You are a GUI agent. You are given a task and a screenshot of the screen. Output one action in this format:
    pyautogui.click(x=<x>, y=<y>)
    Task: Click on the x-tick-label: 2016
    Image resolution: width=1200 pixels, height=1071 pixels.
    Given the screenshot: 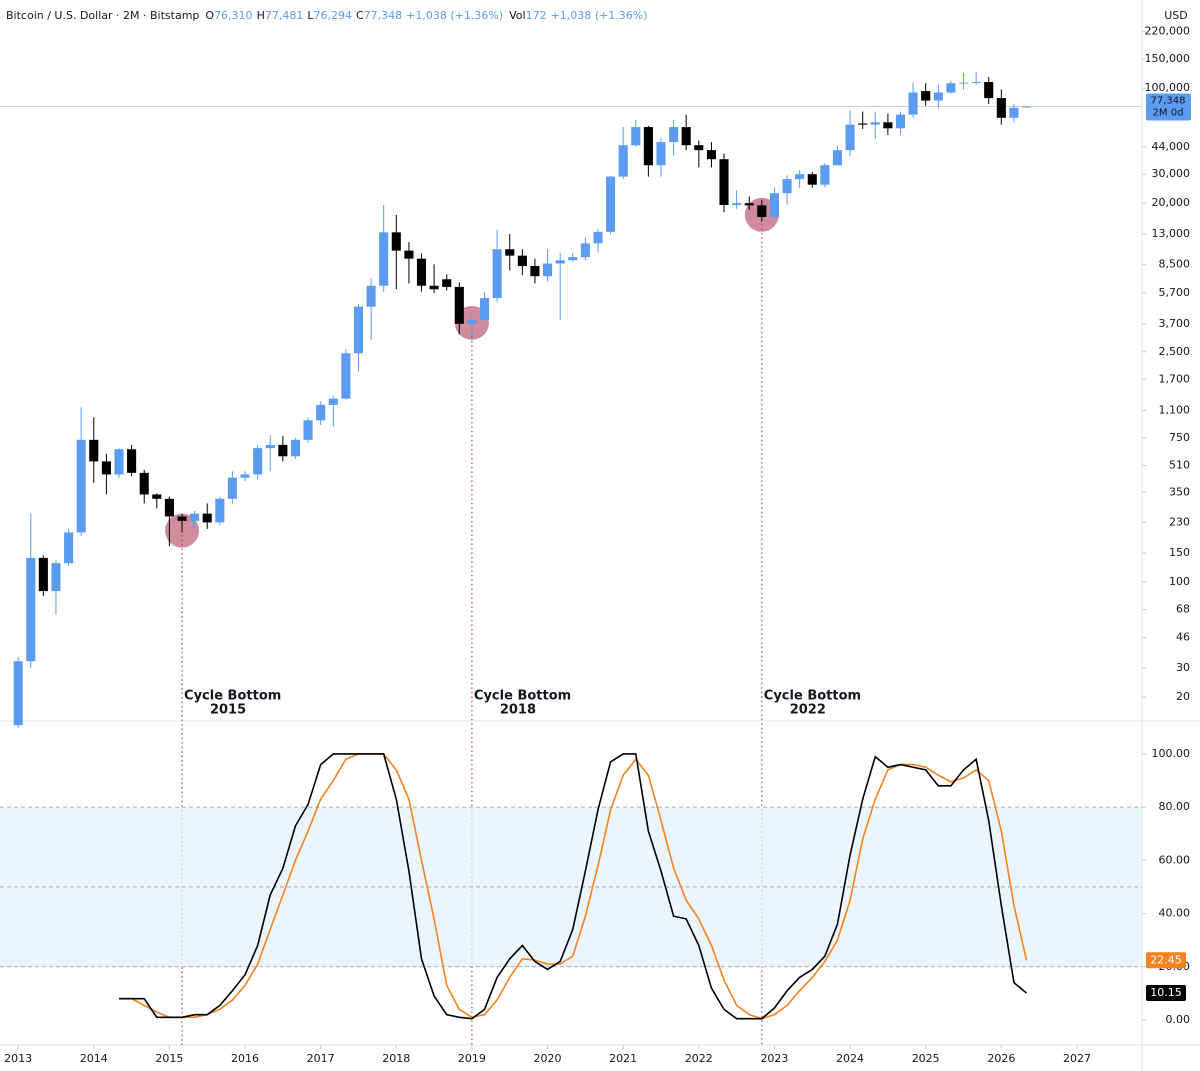 What is the action you would take?
    pyautogui.click(x=245, y=1058)
    